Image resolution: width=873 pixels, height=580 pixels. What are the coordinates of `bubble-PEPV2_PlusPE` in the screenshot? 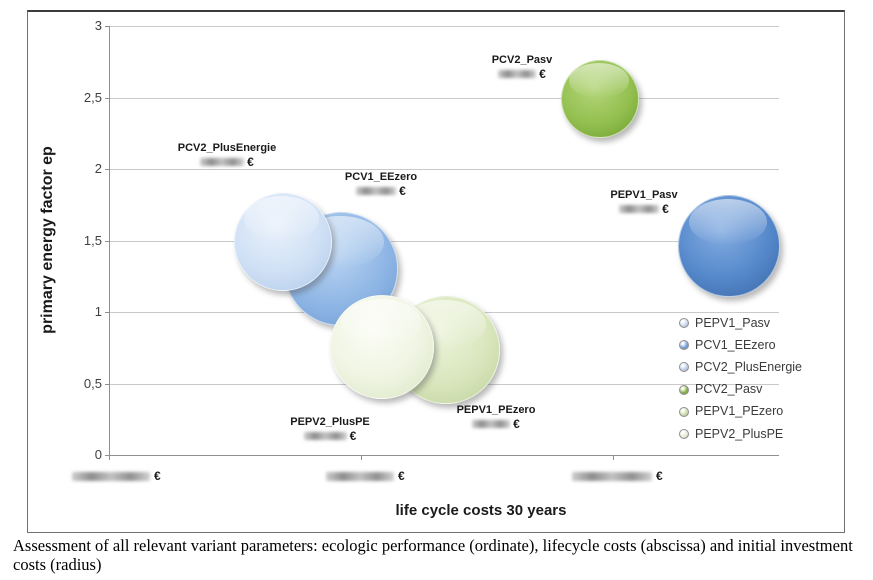 It's located at (382, 347).